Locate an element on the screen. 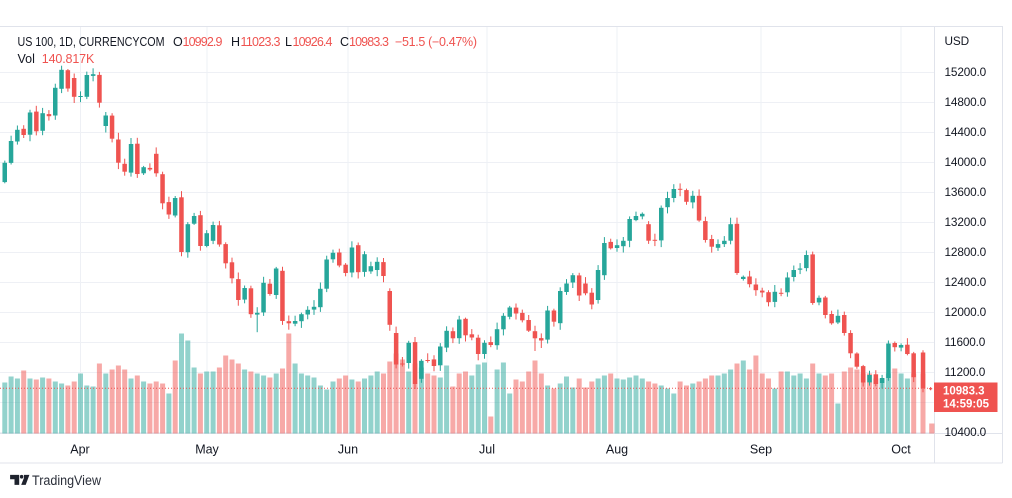 This screenshot has width=1012, height=498. svg-text: USD is located at coordinates (957, 41).